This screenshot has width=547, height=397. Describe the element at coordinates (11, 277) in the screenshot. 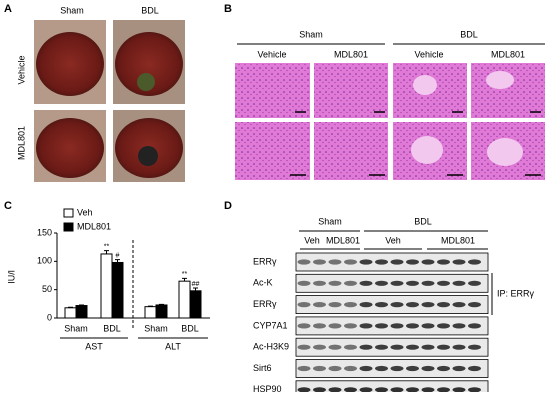

I see `y-axis-label: IU/l` at that location.